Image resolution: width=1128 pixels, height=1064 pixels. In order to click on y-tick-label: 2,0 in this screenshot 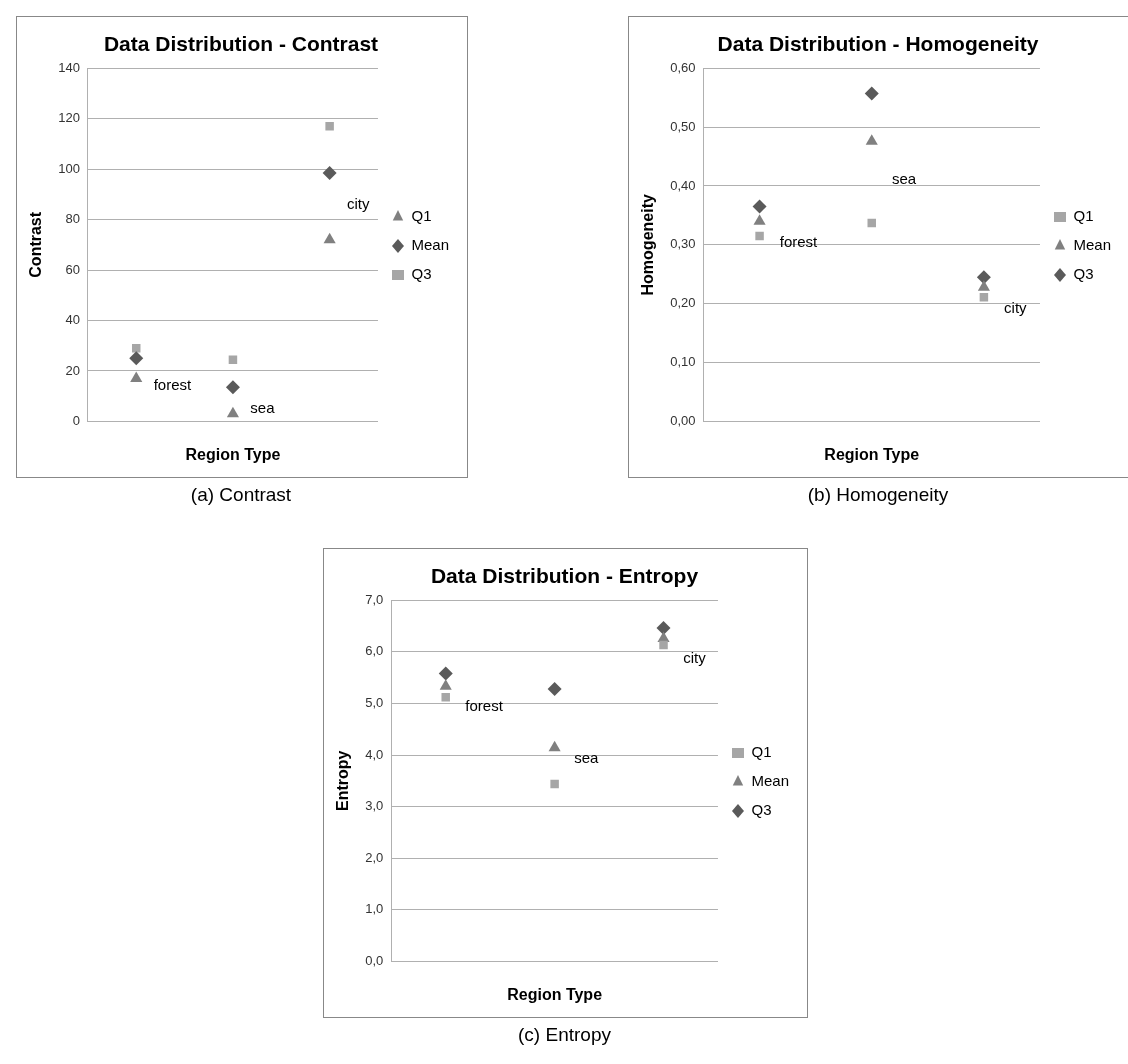, I will do `click(374, 857)`.